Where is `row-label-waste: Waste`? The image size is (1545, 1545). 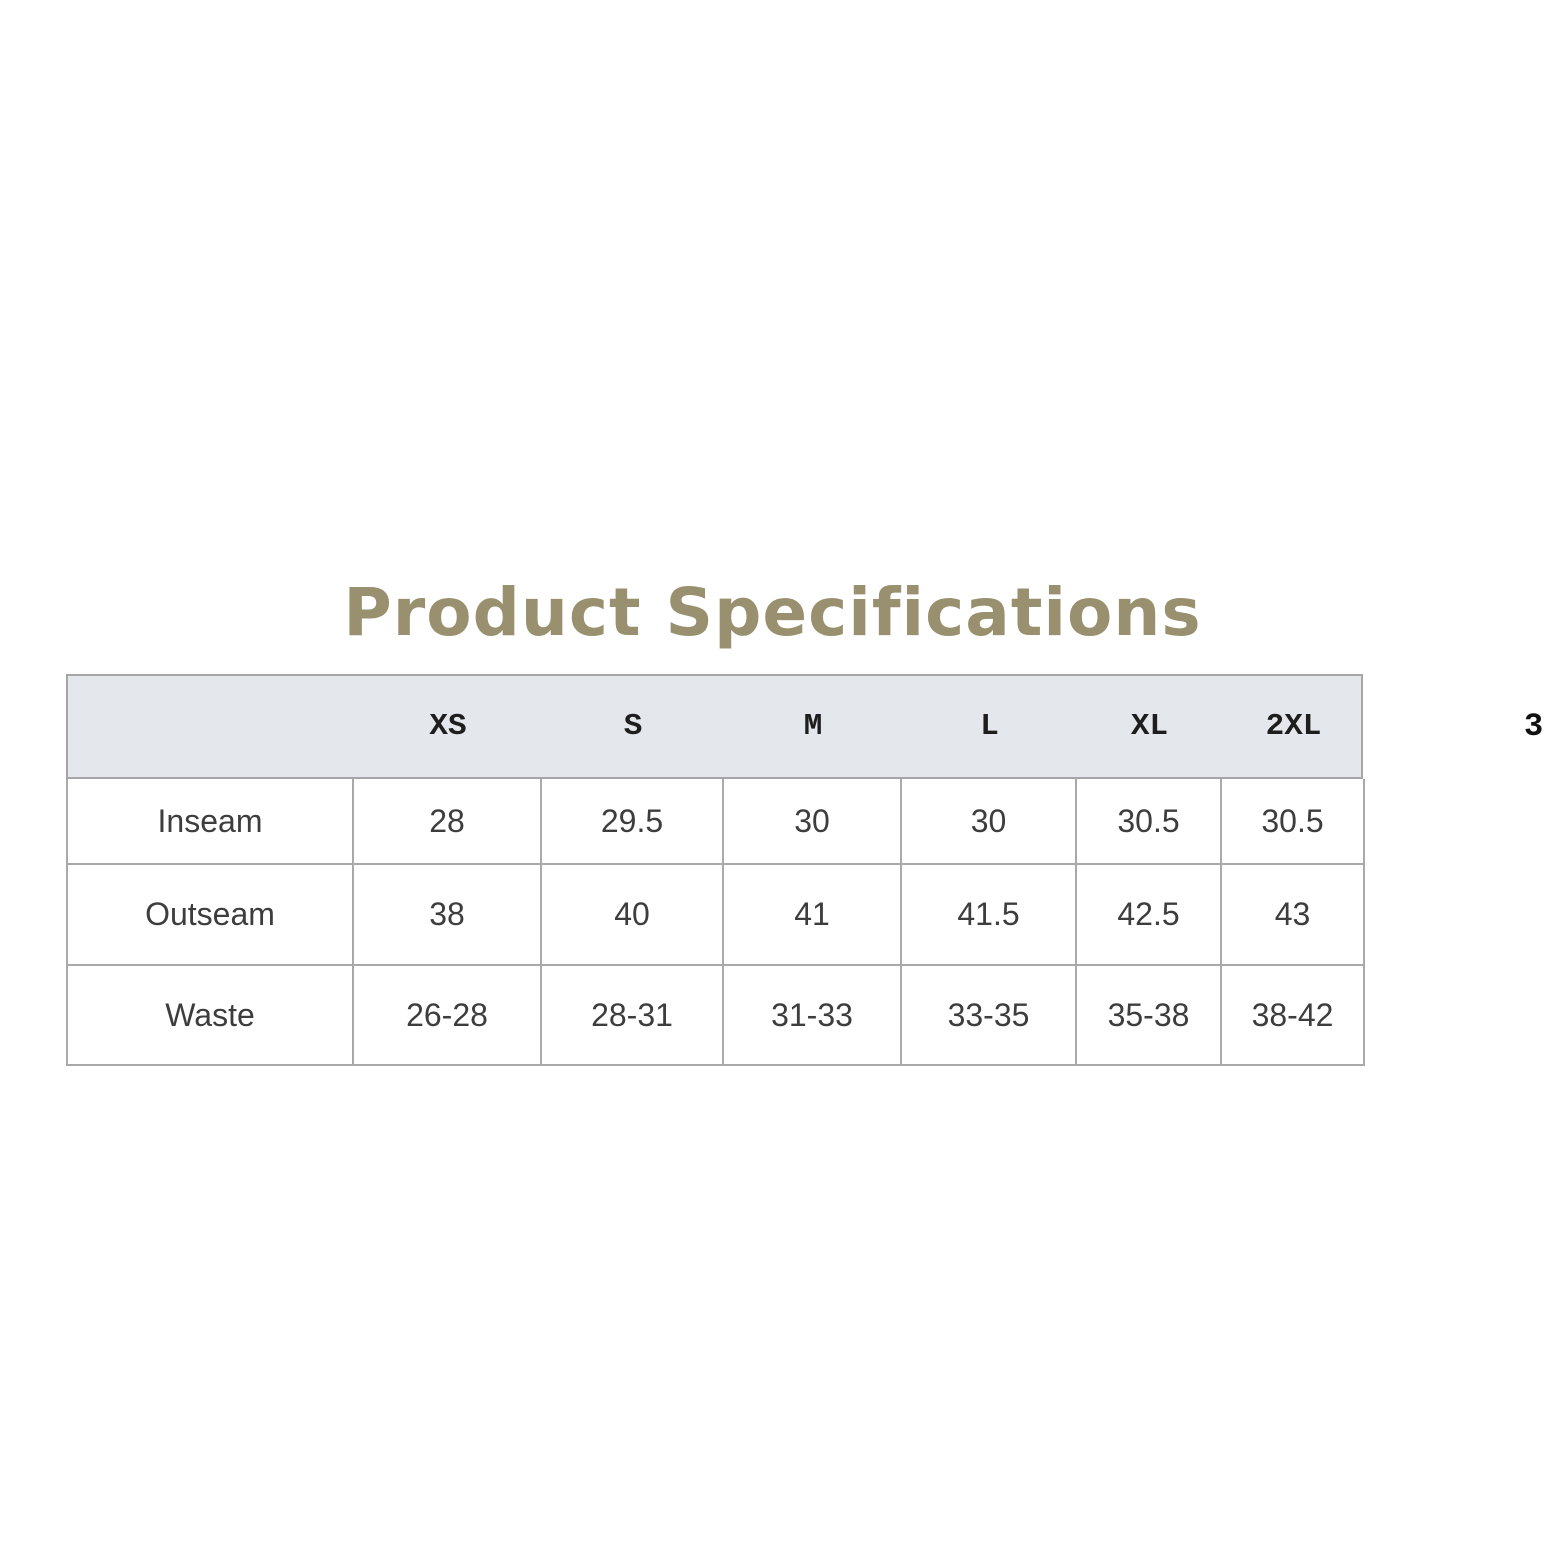
row-label-waste: Waste is located at coordinates (211, 1016).